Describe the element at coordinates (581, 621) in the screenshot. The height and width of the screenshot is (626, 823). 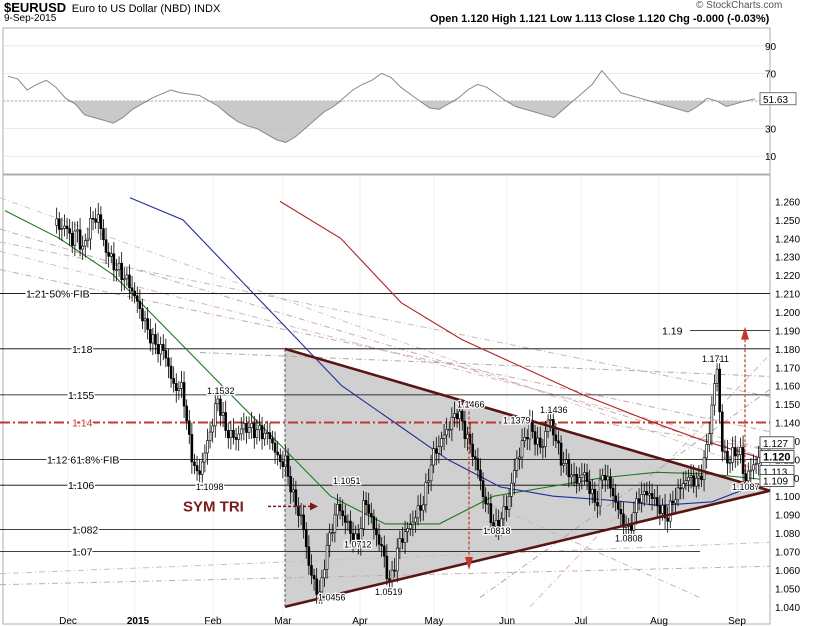
I see `x-tick-label: Jul` at that location.